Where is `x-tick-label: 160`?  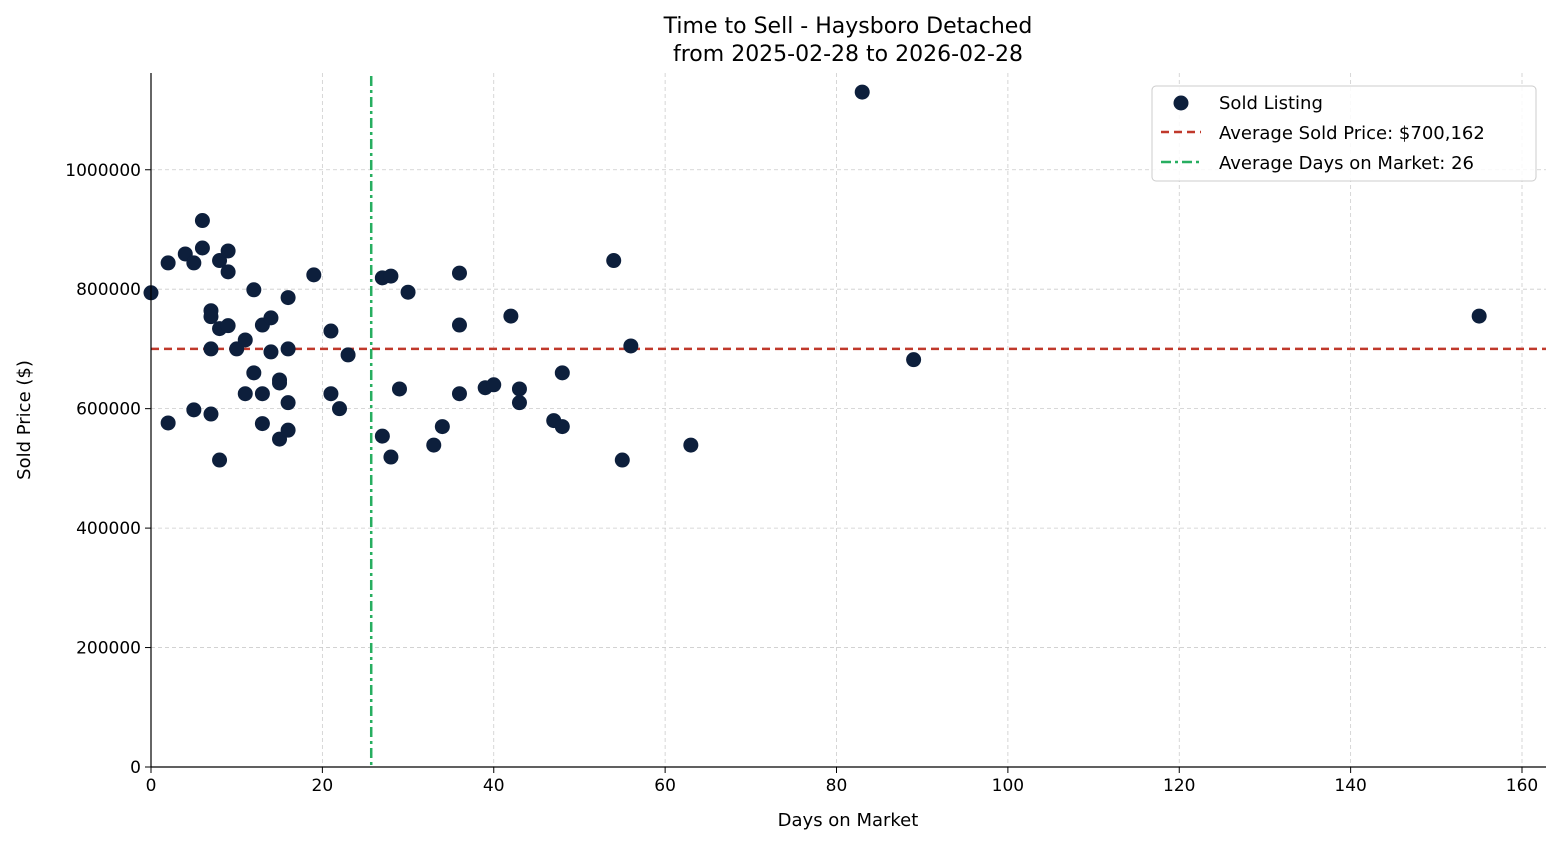
x-tick-label: 160 is located at coordinates (1522, 786).